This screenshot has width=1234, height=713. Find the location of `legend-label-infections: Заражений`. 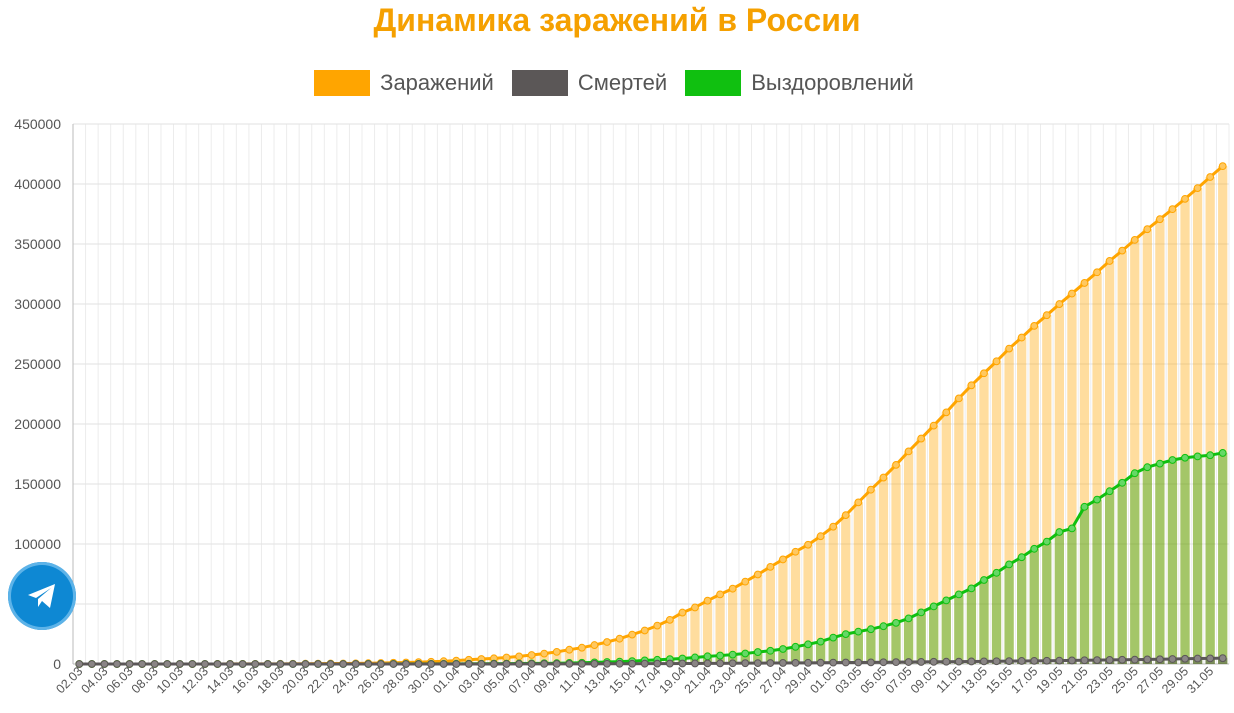

legend-label-infections: Заражений is located at coordinates (437, 82).